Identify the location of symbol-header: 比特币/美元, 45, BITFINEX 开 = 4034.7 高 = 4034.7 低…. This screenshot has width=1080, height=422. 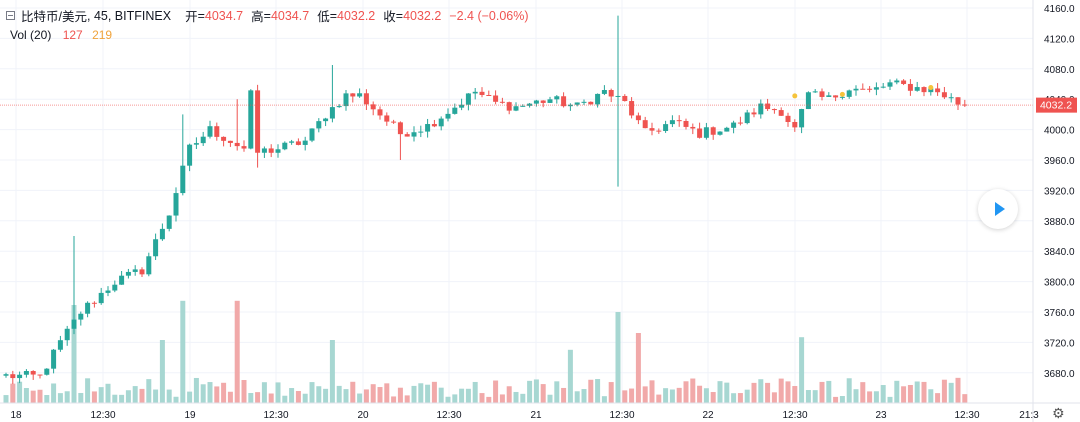
(267, 15).